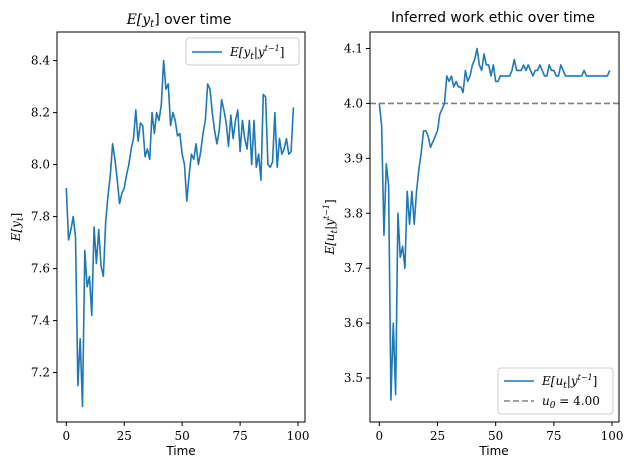  I want to click on right-x-tick-label: 25, so click(437, 436).